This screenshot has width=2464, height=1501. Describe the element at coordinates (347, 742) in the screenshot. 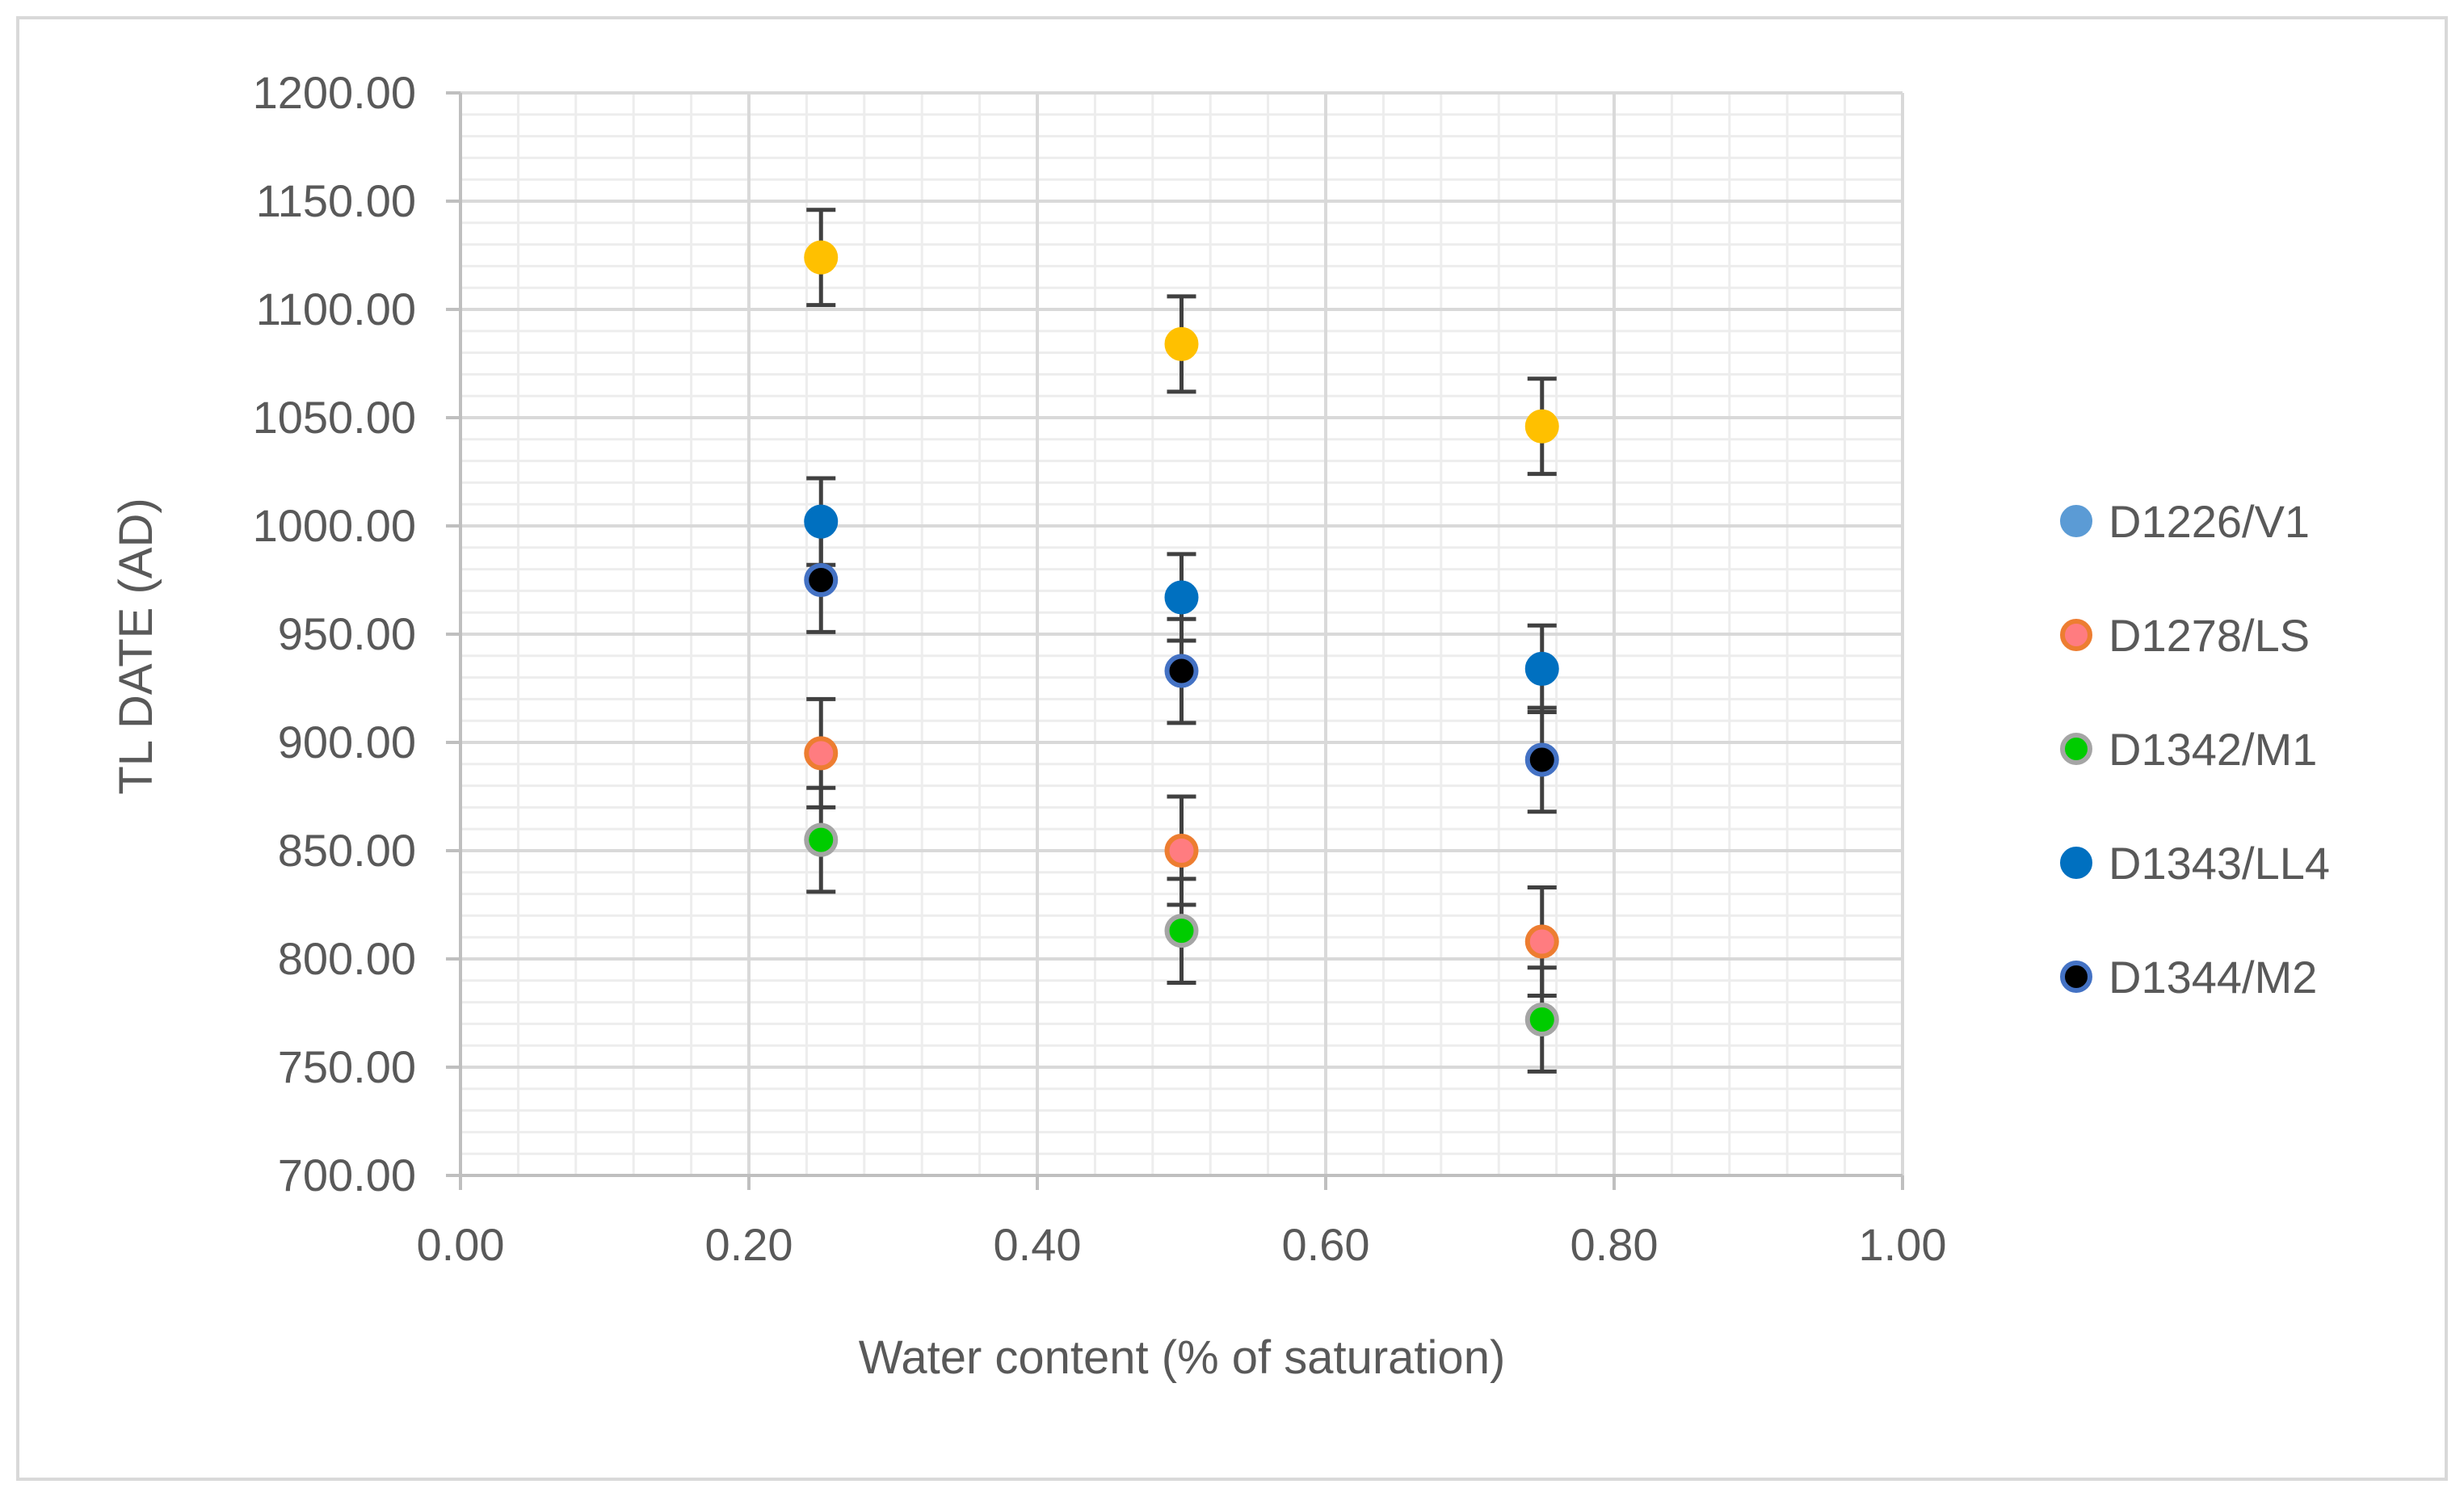

I see `y-tick-label: 900.00` at that location.